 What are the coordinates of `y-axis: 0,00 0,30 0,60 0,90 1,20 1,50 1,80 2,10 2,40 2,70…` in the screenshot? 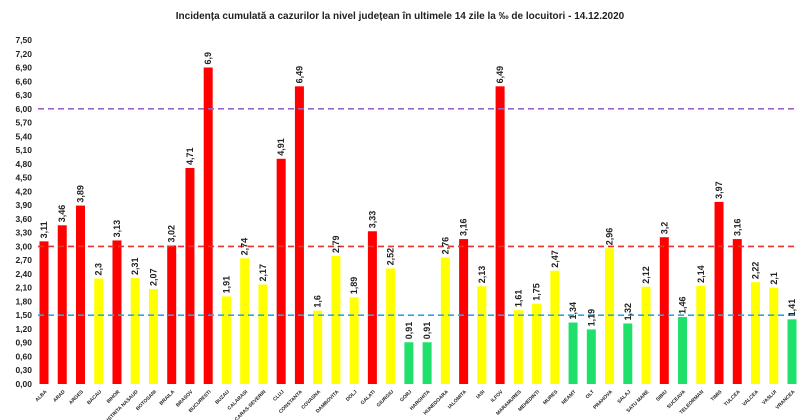 It's located at (23, 212).